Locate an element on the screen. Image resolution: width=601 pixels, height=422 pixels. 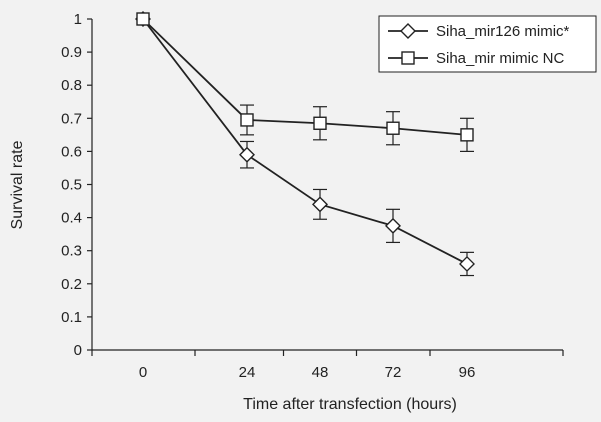
legend-box is located at coordinates (487, 44).